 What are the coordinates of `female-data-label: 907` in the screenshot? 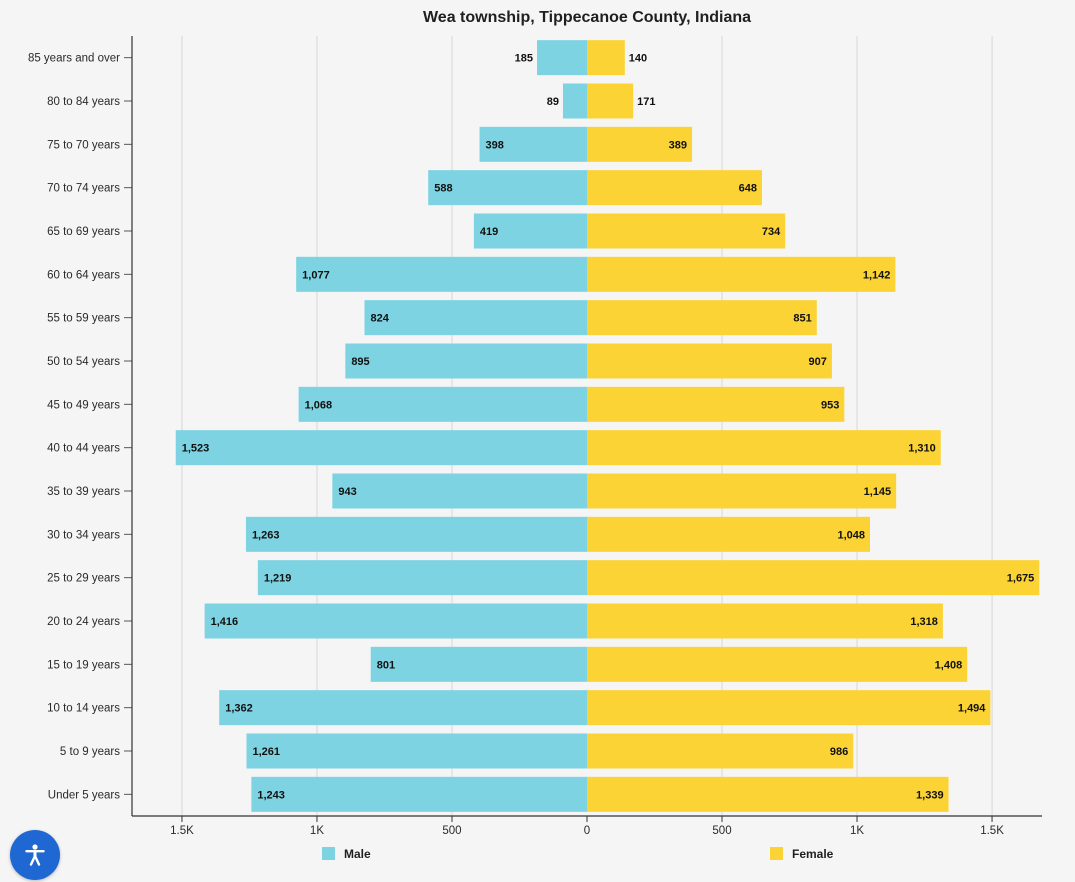 It's located at (818, 362).